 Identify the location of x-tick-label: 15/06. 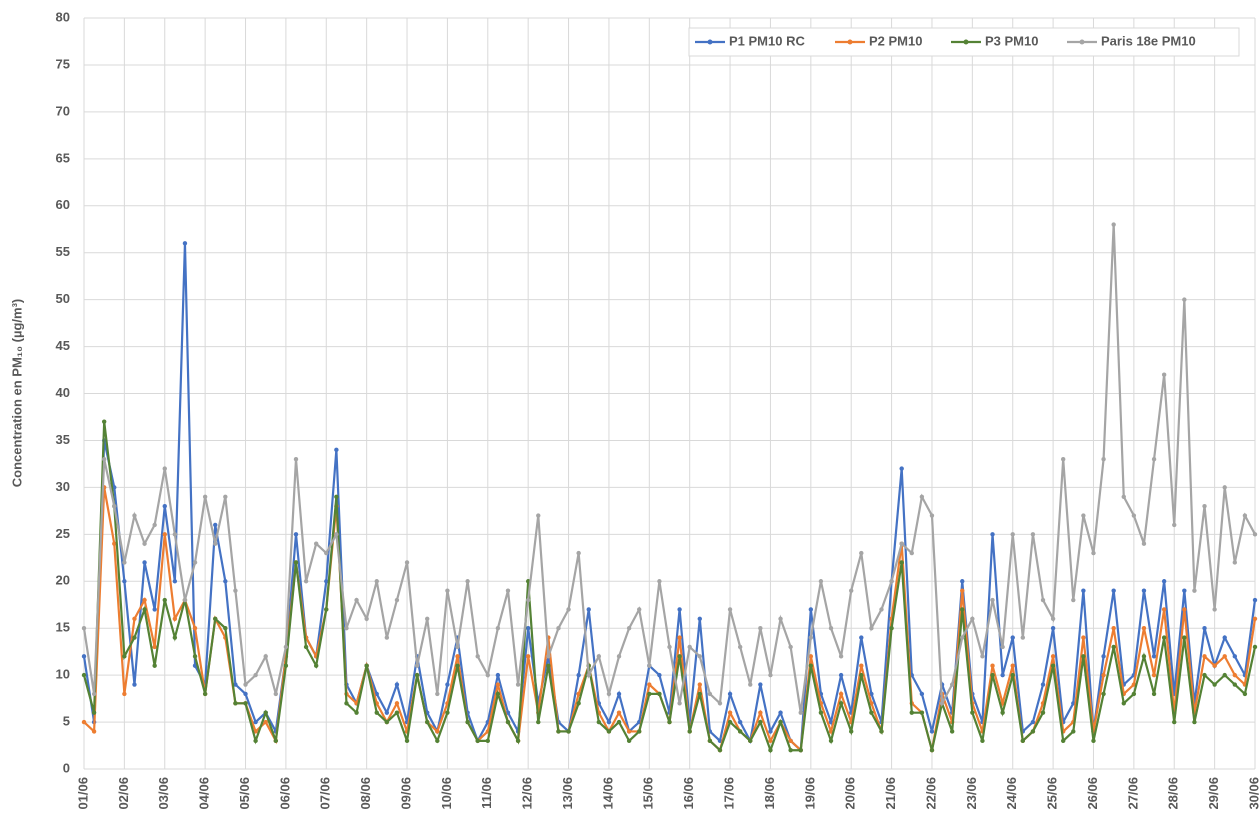
(648, 793).